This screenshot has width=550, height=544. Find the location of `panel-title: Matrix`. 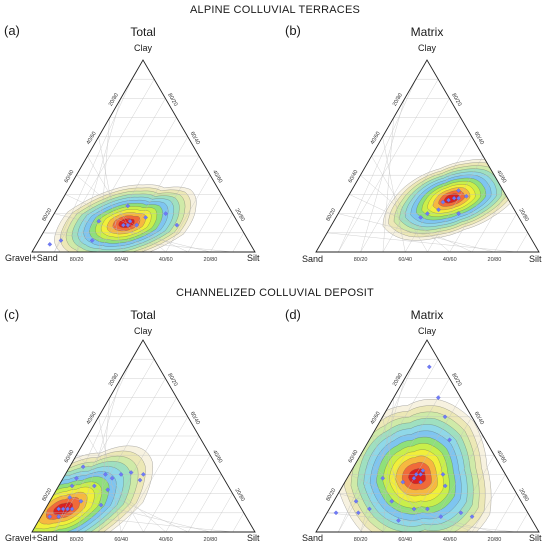

panel-title: Matrix is located at coordinates (427, 315).